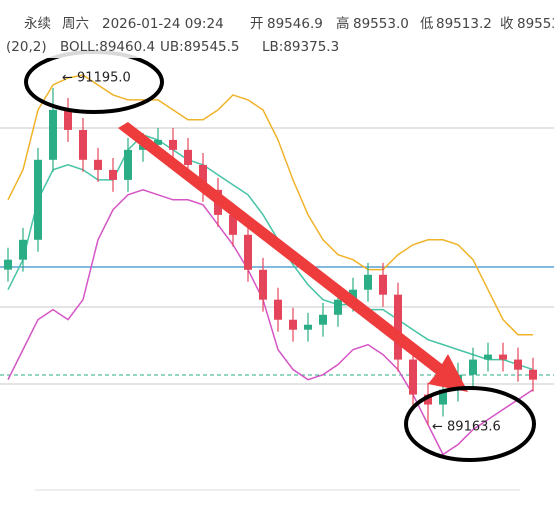 This screenshot has height=505, width=554. What do you see at coordinates (26, 47) in the screenshot?
I see `indicator-params: (20,2)` at bounding box center [26, 47].